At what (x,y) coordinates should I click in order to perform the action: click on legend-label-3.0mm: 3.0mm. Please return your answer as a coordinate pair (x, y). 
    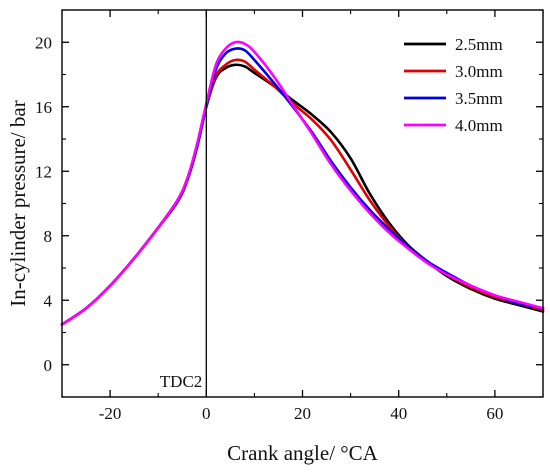
    Looking at the image, I should click on (479, 71).